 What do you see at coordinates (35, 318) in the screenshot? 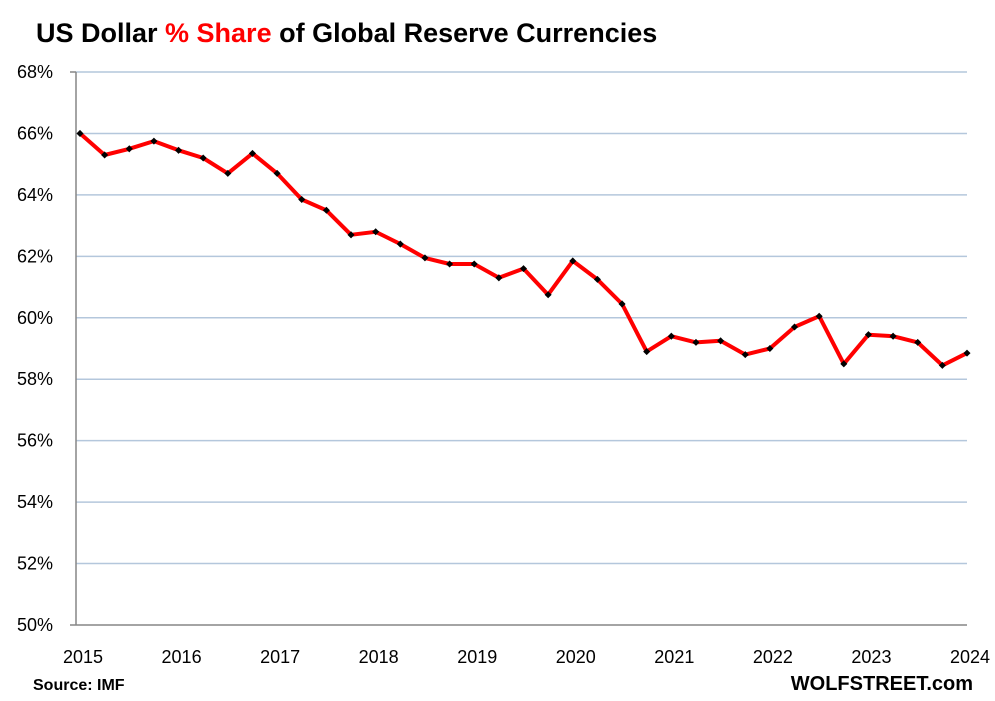
I see `y-tick-label: 60%` at bounding box center [35, 318].